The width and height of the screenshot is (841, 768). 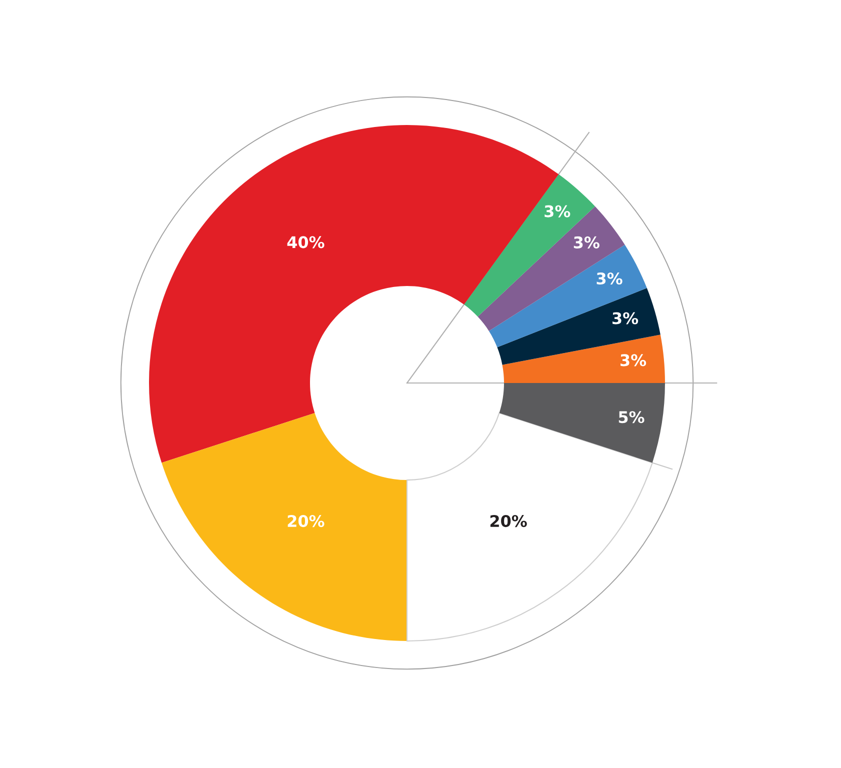 What do you see at coordinates (631, 417) in the screenshot?
I see `data-label: 5%` at bounding box center [631, 417].